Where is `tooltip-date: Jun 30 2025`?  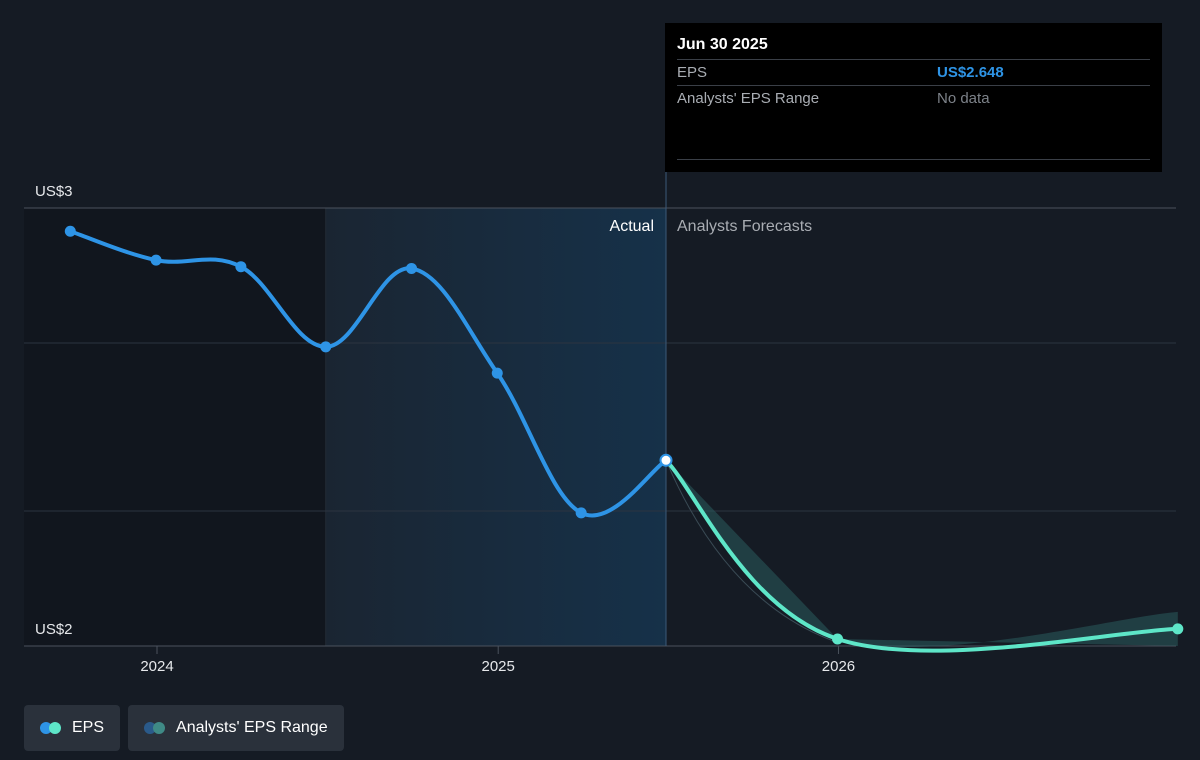
tooltip-date: Jun 30 2025 is located at coordinates (722, 44).